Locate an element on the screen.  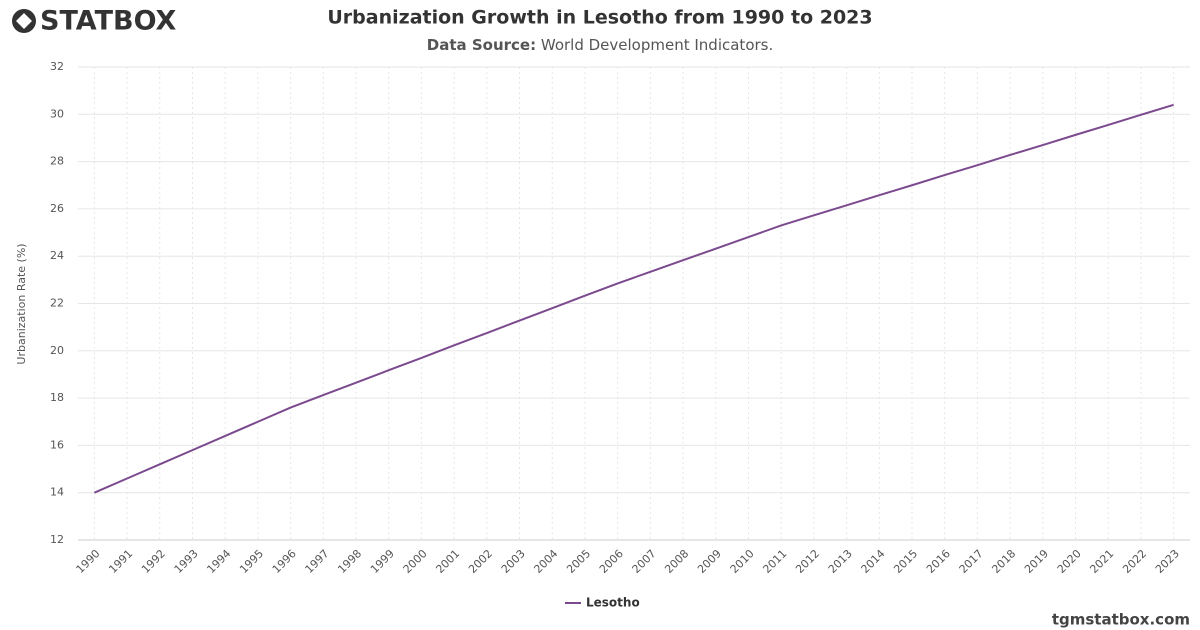
x-tick-label: 2006 is located at coordinates (611, 561).